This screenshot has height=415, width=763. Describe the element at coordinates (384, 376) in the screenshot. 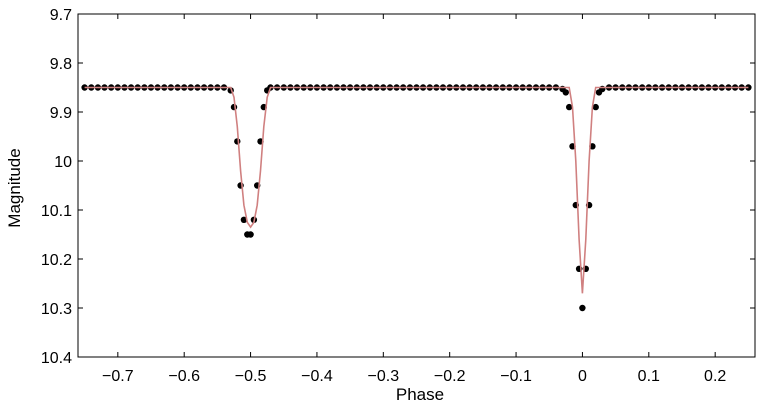

I see `x-tick-label: −0.3` at that location.